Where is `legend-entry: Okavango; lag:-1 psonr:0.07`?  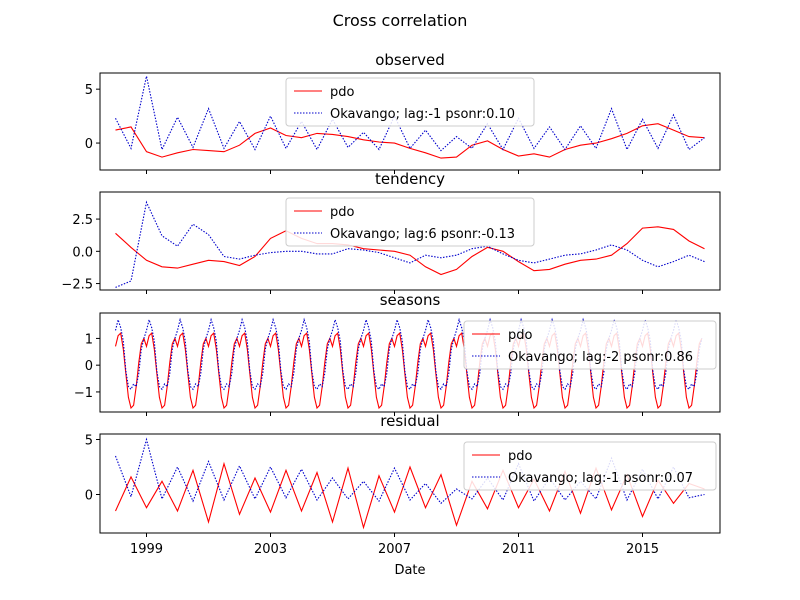 legend-entry: Okavango; lag:-1 psonr:0.07 is located at coordinates (600, 478).